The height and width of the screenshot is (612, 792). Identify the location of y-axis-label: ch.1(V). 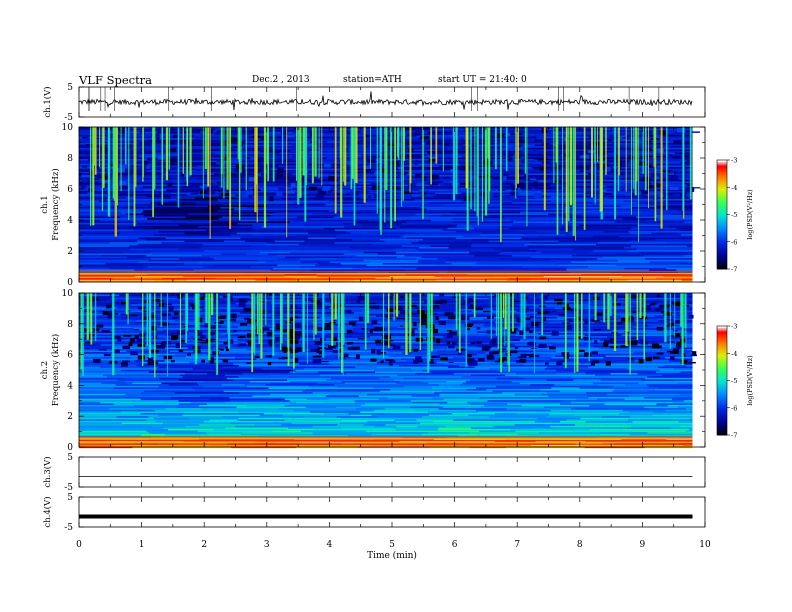
(47, 101).